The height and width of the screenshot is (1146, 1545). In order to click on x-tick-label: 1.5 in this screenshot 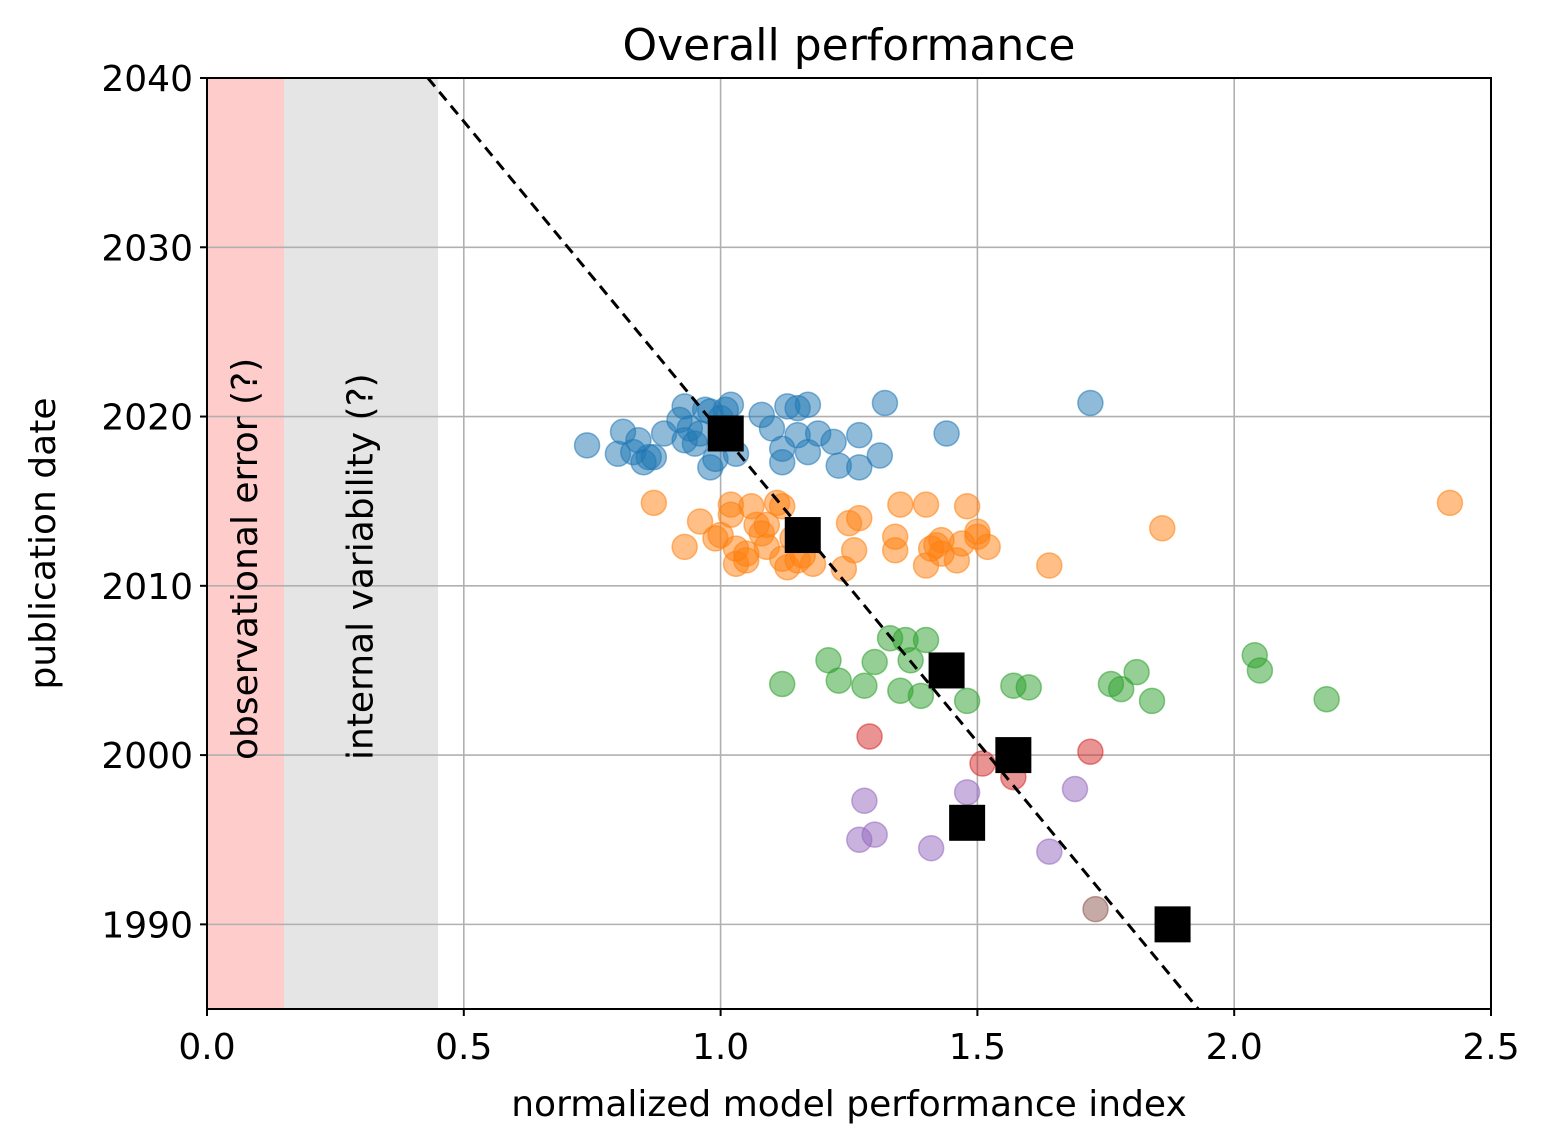, I will do `click(977, 1047)`.